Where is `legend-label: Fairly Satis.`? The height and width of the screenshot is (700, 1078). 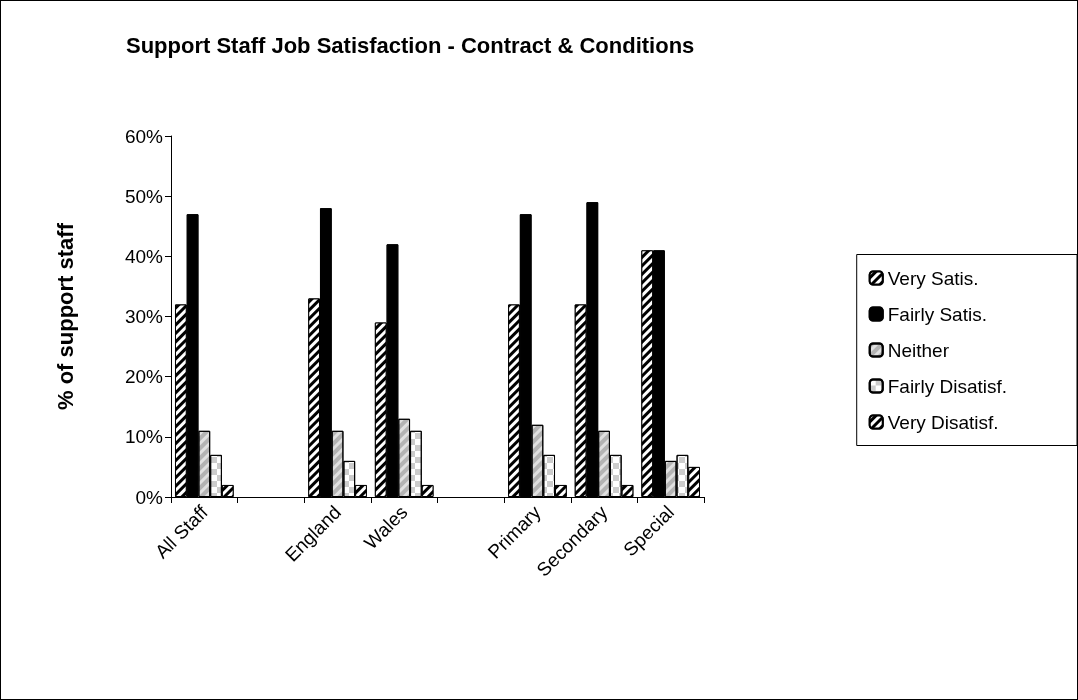
legend-label: Fairly Satis. is located at coordinates (937, 314).